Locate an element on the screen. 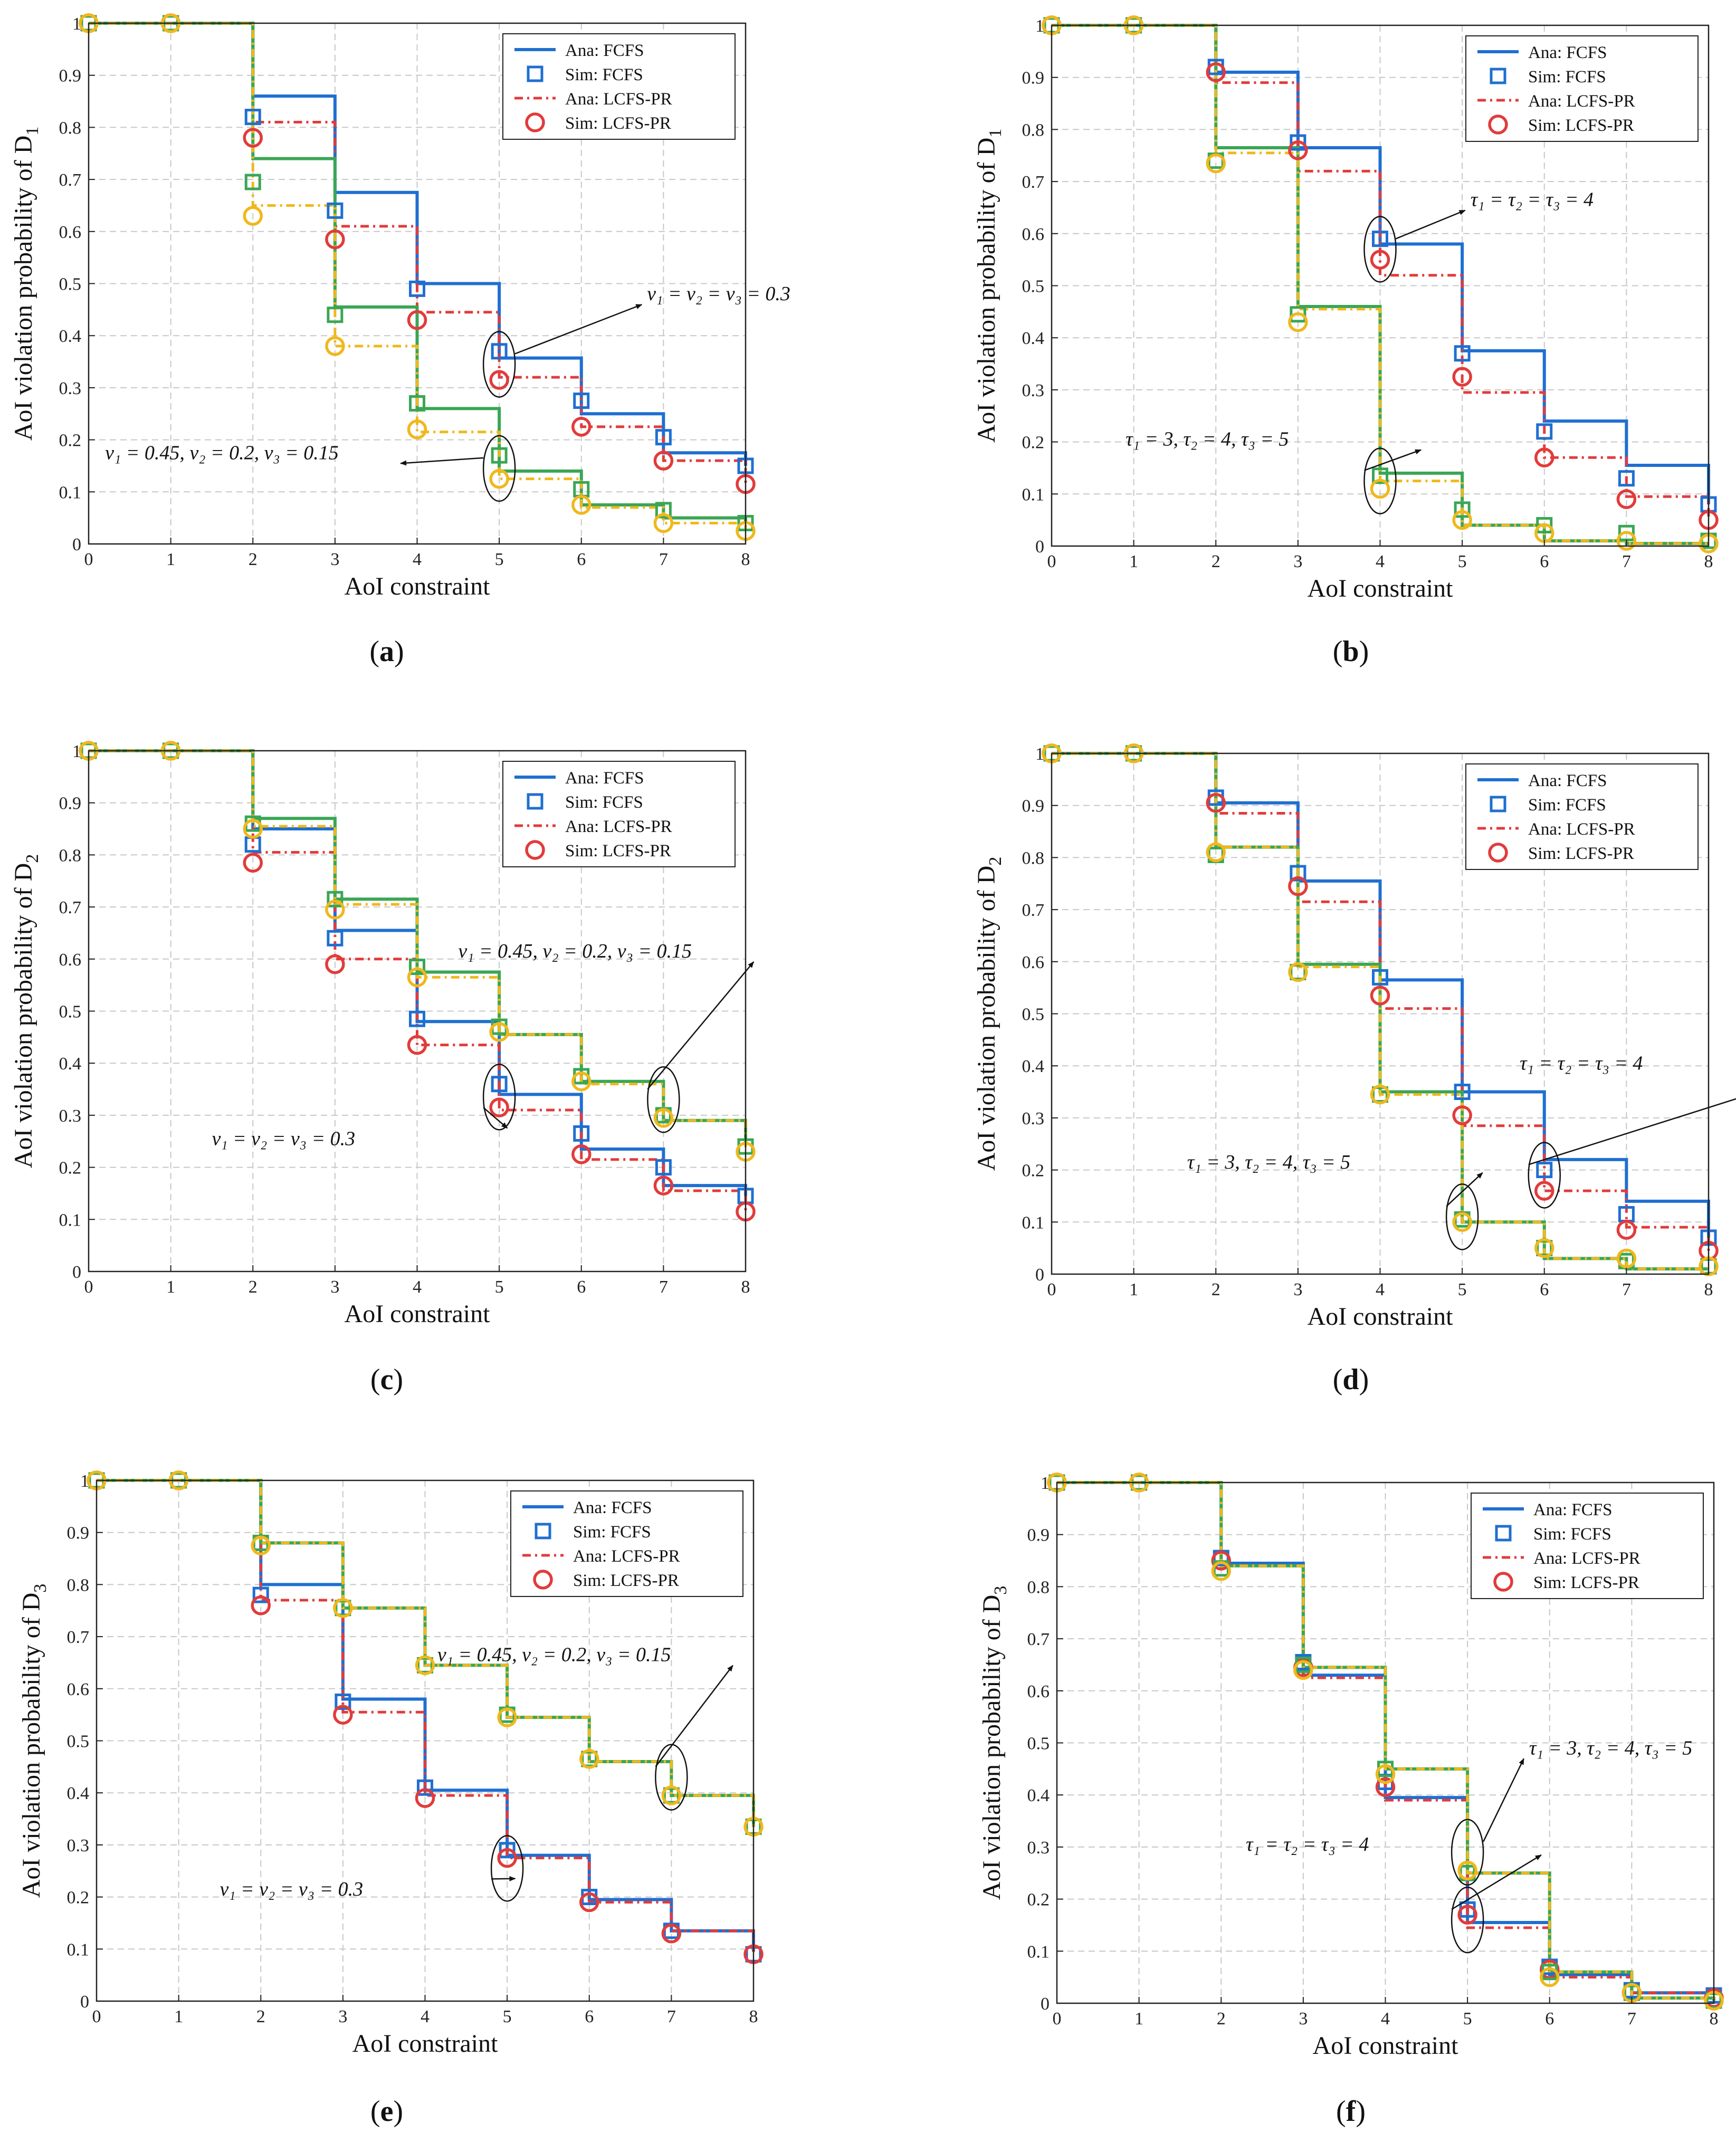 This screenshot has width=1736, height=2142. series-line-yellow is located at coordinates (418, 950).